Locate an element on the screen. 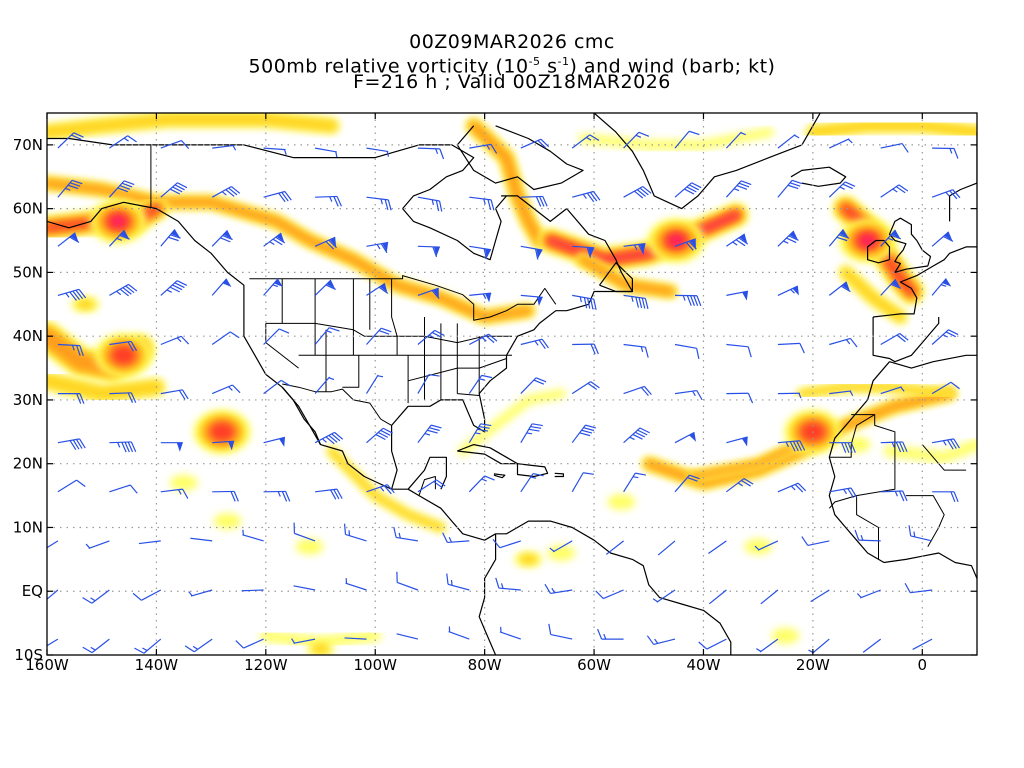 Image resolution: width=1024 pixels, height=768 pixels. lat-label: 10S is located at coordinates (28, 655).